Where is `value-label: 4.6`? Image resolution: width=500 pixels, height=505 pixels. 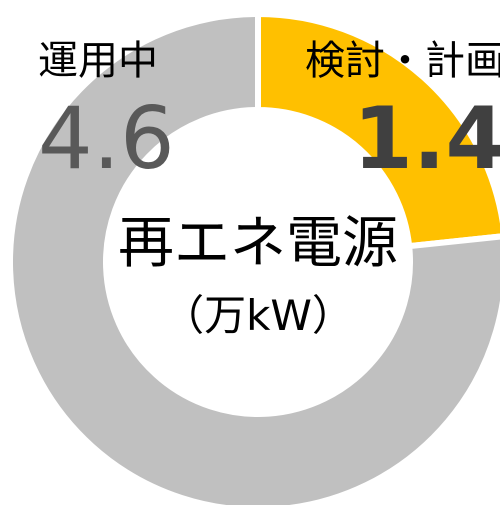 value-label: 4.6 is located at coordinates (106, 139).